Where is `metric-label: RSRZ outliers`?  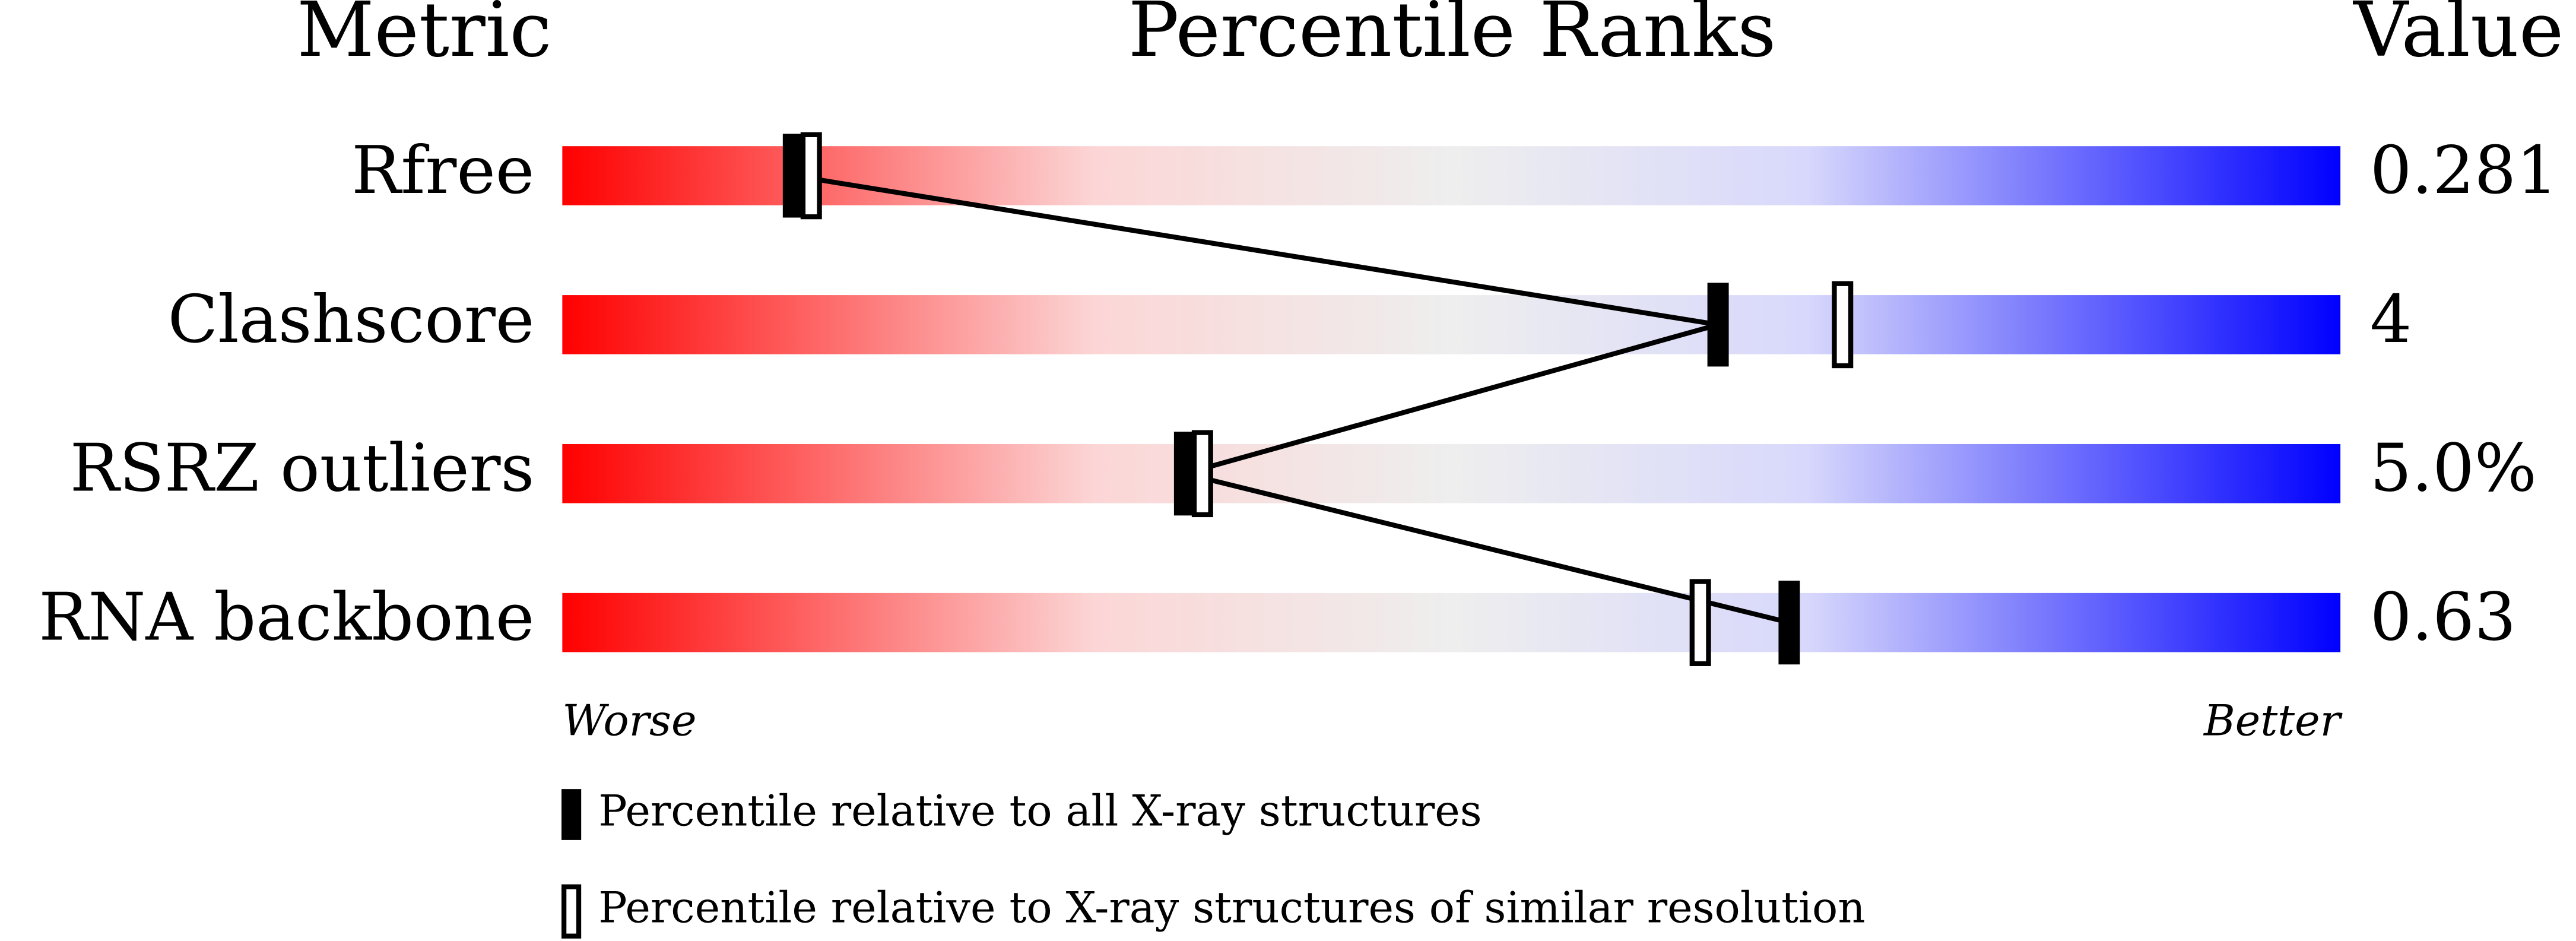 metric-label: RSRZ outliers is located at coordinates (302, 468).